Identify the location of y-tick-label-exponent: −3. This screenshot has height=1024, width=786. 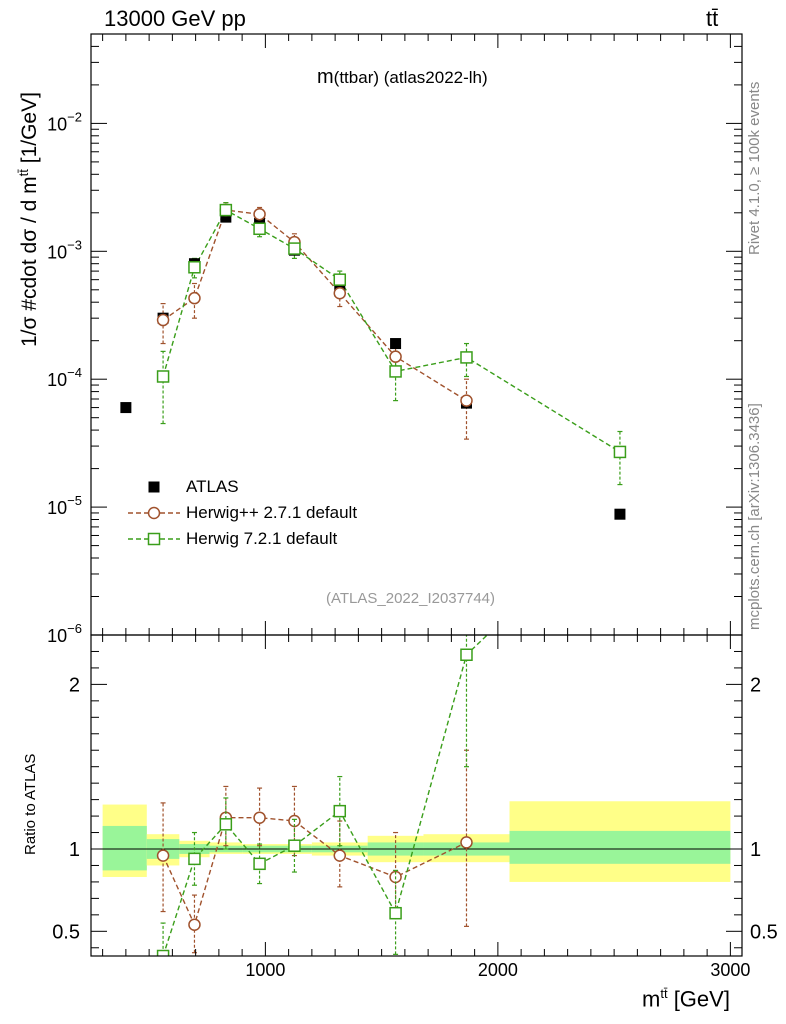
(74, 244).